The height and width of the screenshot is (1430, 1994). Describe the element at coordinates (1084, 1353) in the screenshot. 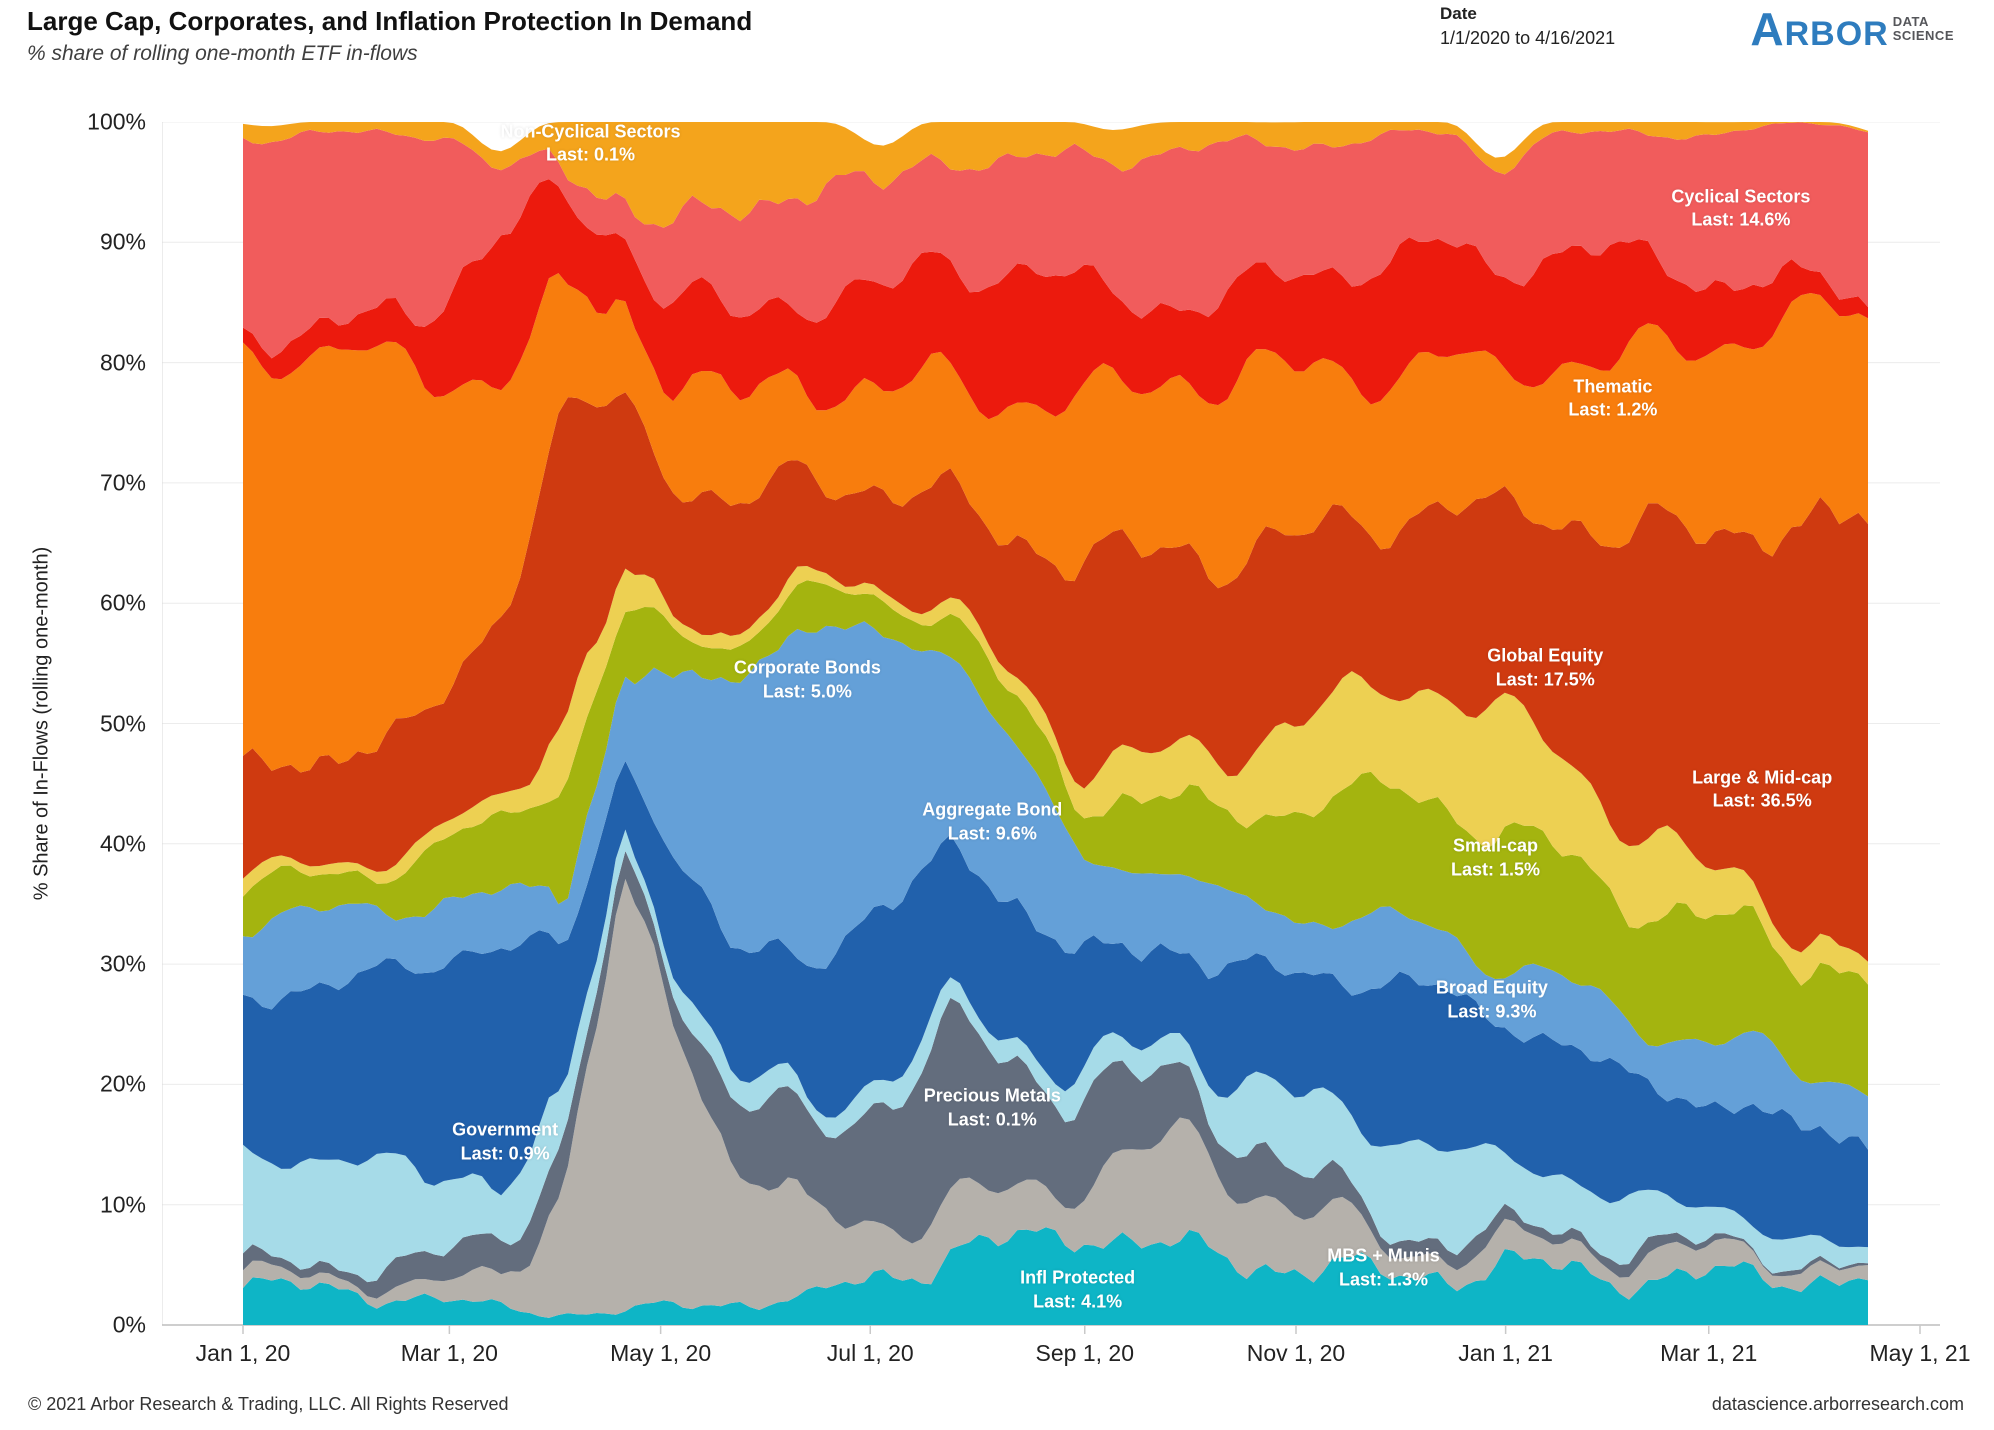

I see `x-tick-label: Sep 1, 20` at that location.